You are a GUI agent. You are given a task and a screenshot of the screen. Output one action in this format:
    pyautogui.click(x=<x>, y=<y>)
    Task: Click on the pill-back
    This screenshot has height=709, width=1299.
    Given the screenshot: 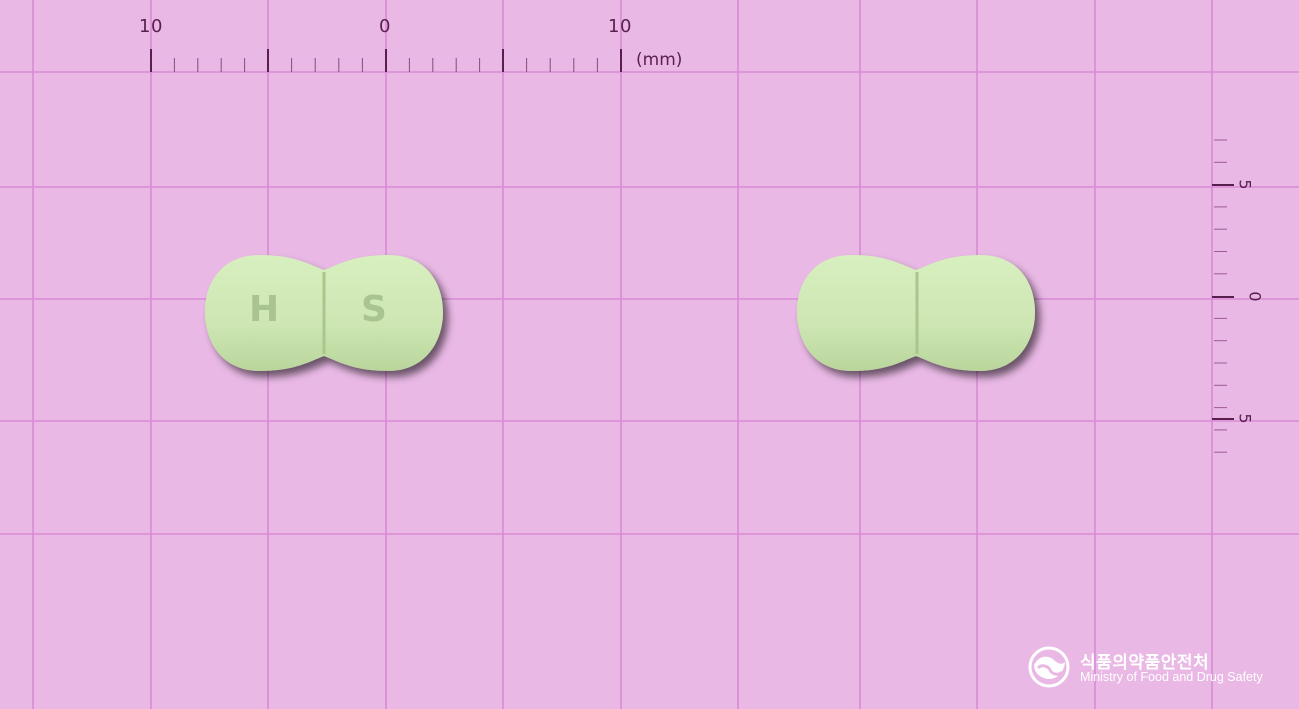 What is the action you would take?
    pyautogui.click(x=916, y=313)
    